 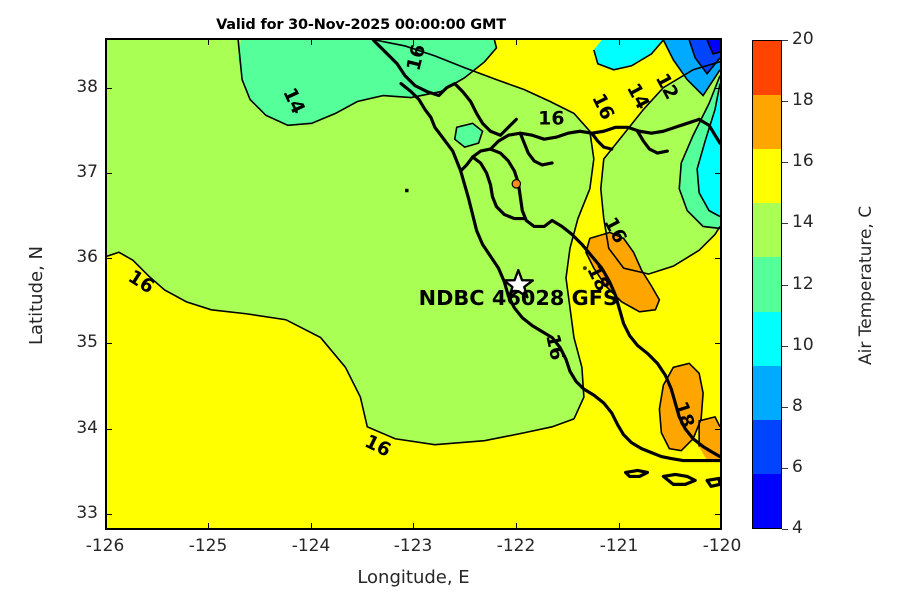 I want to click on cbar-label-16: 16, so click(x=803, y=161).